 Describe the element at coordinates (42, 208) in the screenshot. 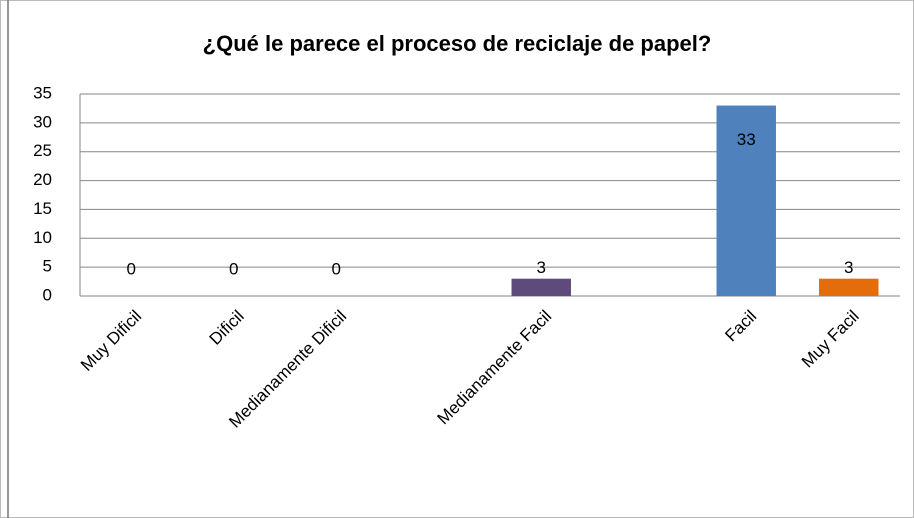

I see `y-tick-label: 15` at that location.